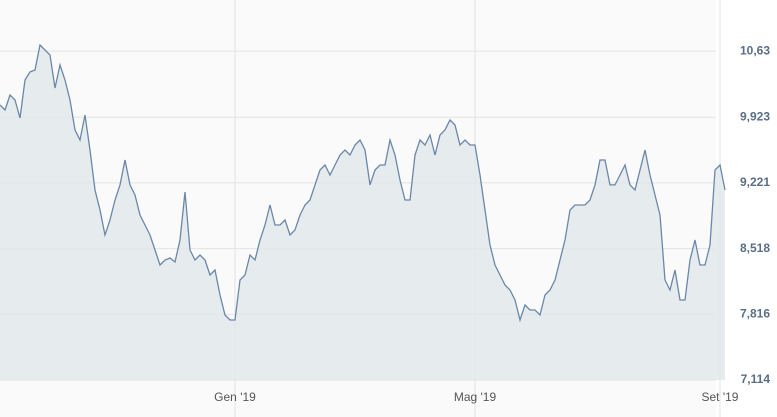 Image resolution: width=777 pixels, height=417 pixels. Describe the element at coordinates (756, 379) in the screenshot. I see `y-tick-label: 7,114` at that location.